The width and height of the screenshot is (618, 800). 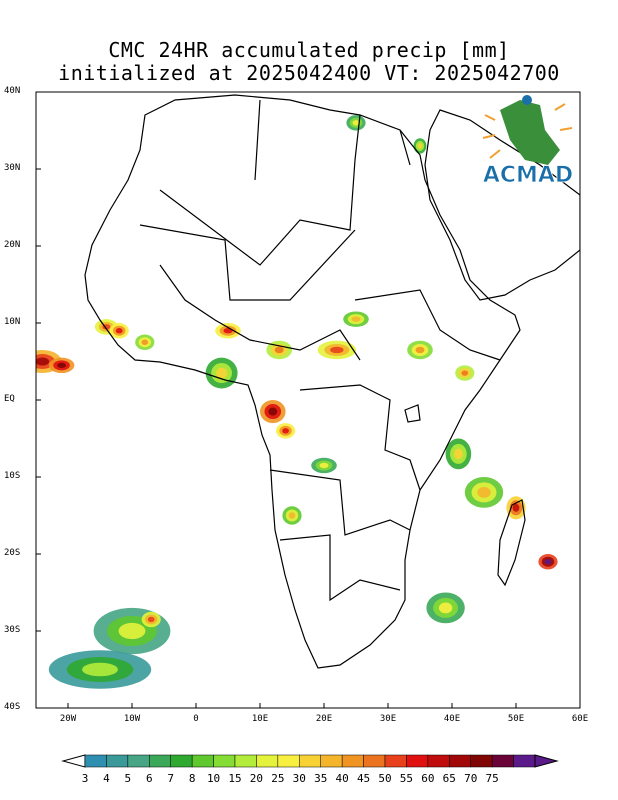 What do you see at coordinates (452, 719) in the screenshot?
I see `lon-label-40e: 40E` at bounding box center [452, 719].